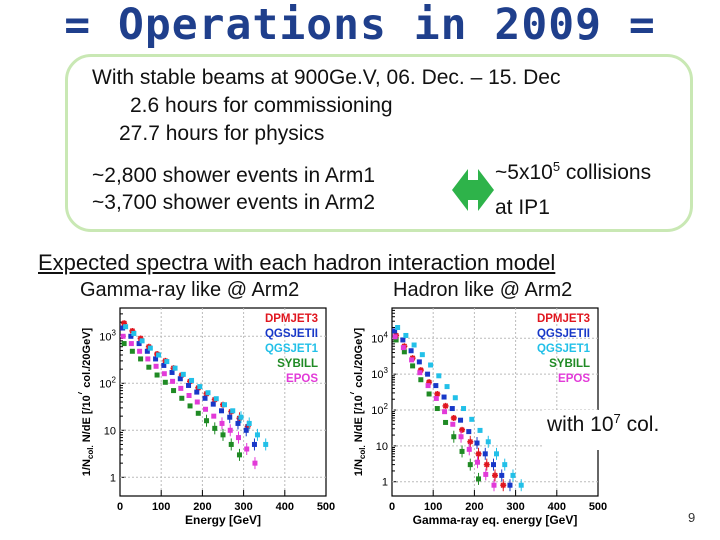 Image resolution: width=720 pixels, height=540 pixels. What do you see at coordinates (110, 431) in the screenshot?
I see `y-tick-label: 10` at bounding box center [110, 431].